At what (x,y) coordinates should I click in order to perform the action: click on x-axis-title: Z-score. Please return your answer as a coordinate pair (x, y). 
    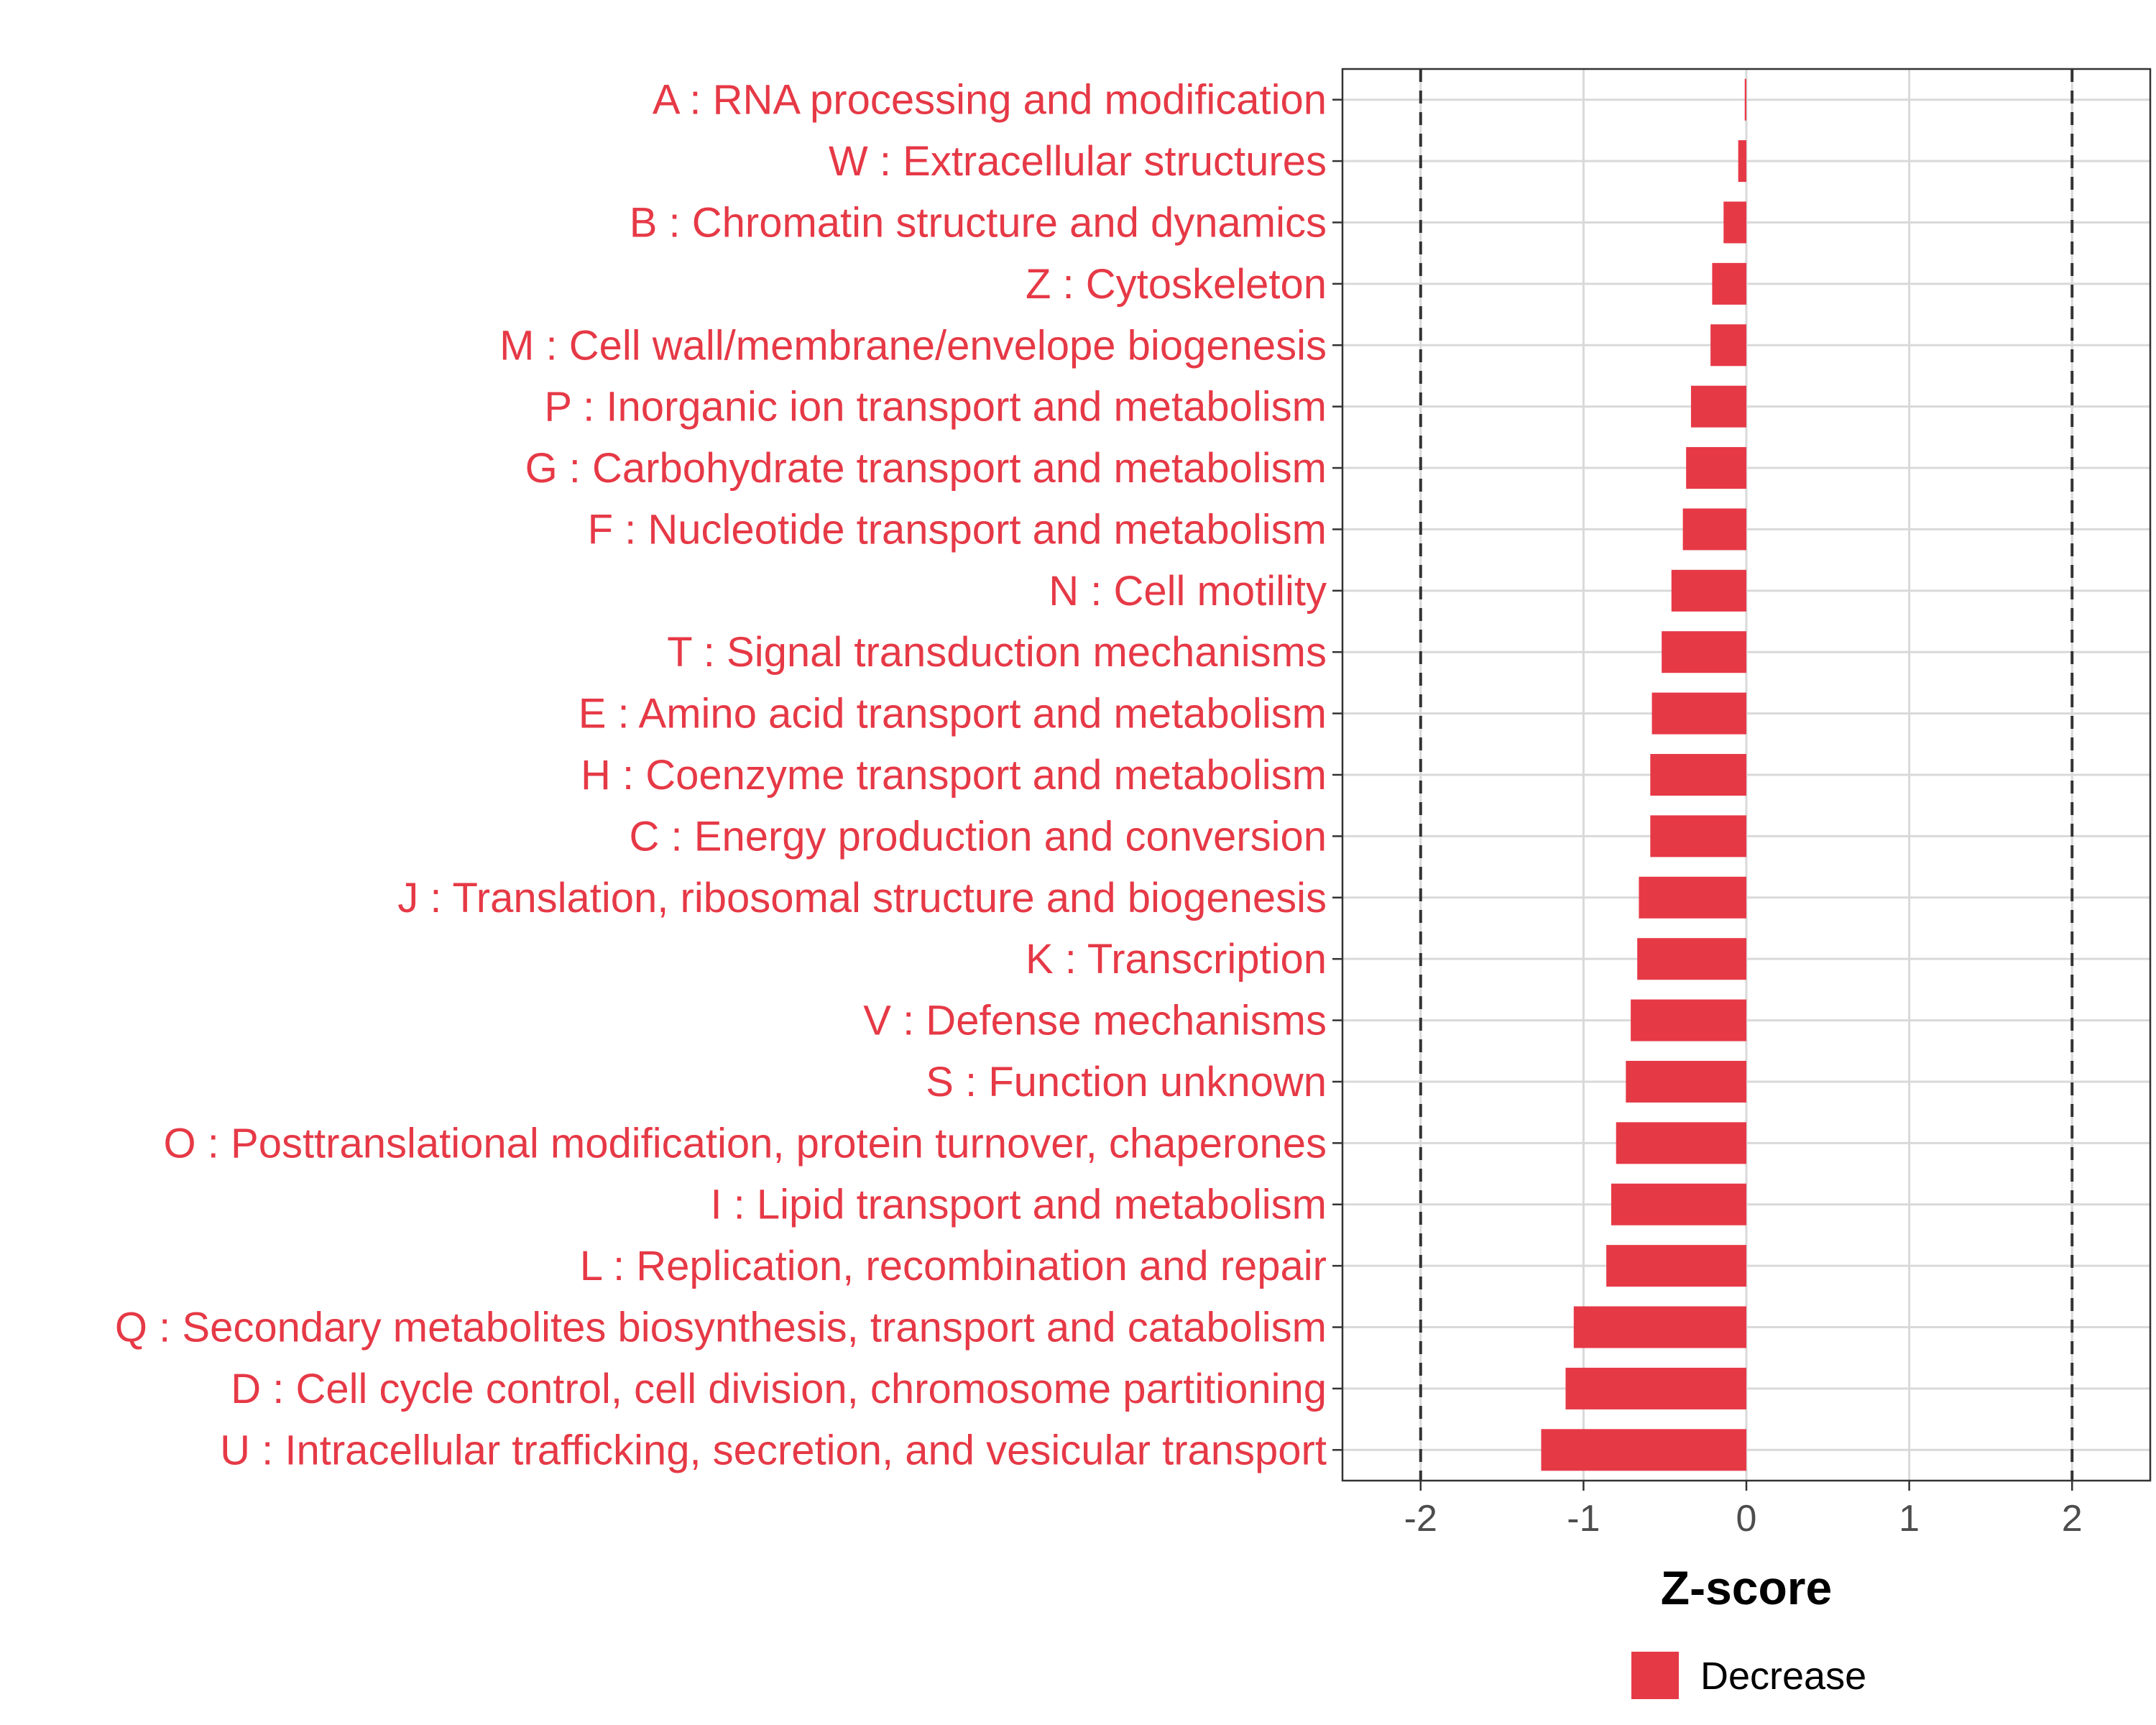
    Looking at the image, I should click on (1746, 1587).